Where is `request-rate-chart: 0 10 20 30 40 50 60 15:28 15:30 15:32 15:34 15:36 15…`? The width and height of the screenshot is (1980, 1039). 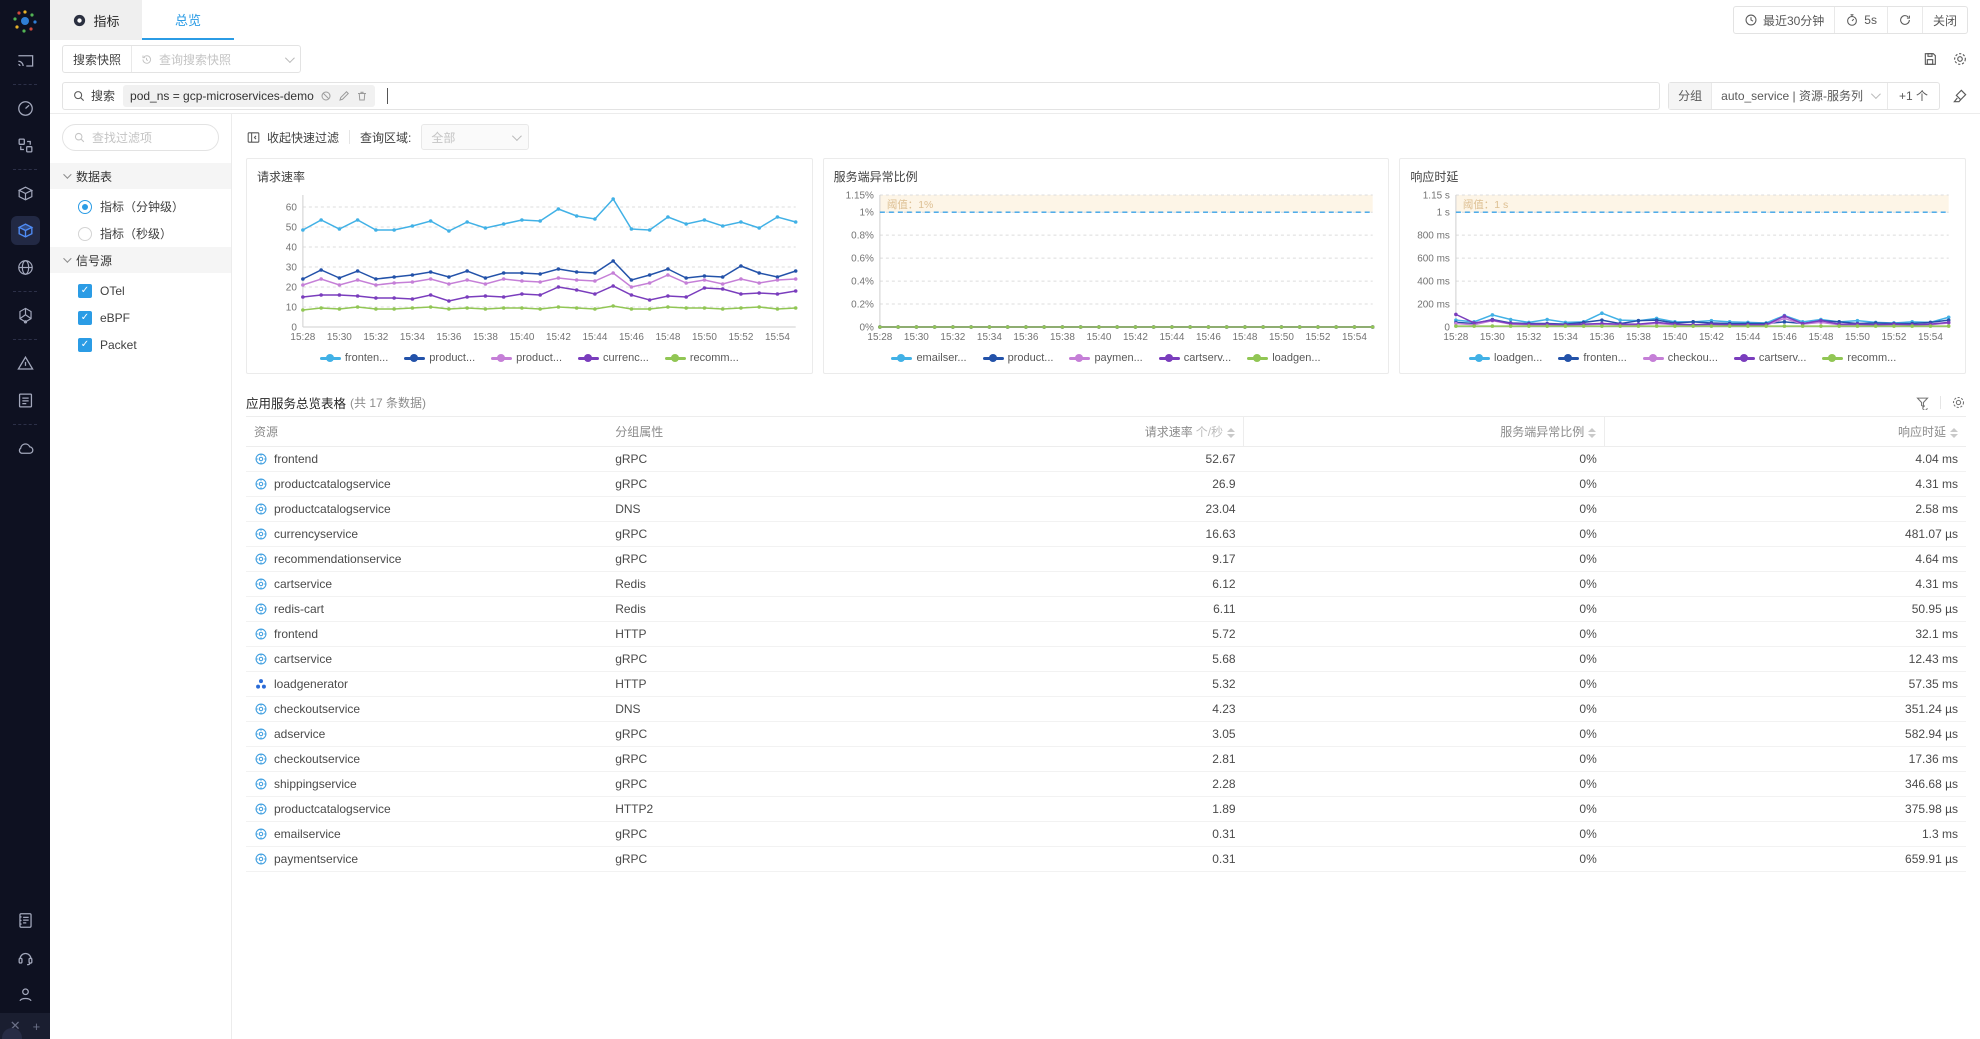
request-rate-chart: 0 10 20 30 40 50 60 15:28 15:30 15:32 15:34 15:36 15… is located at coordinates (529, 266).